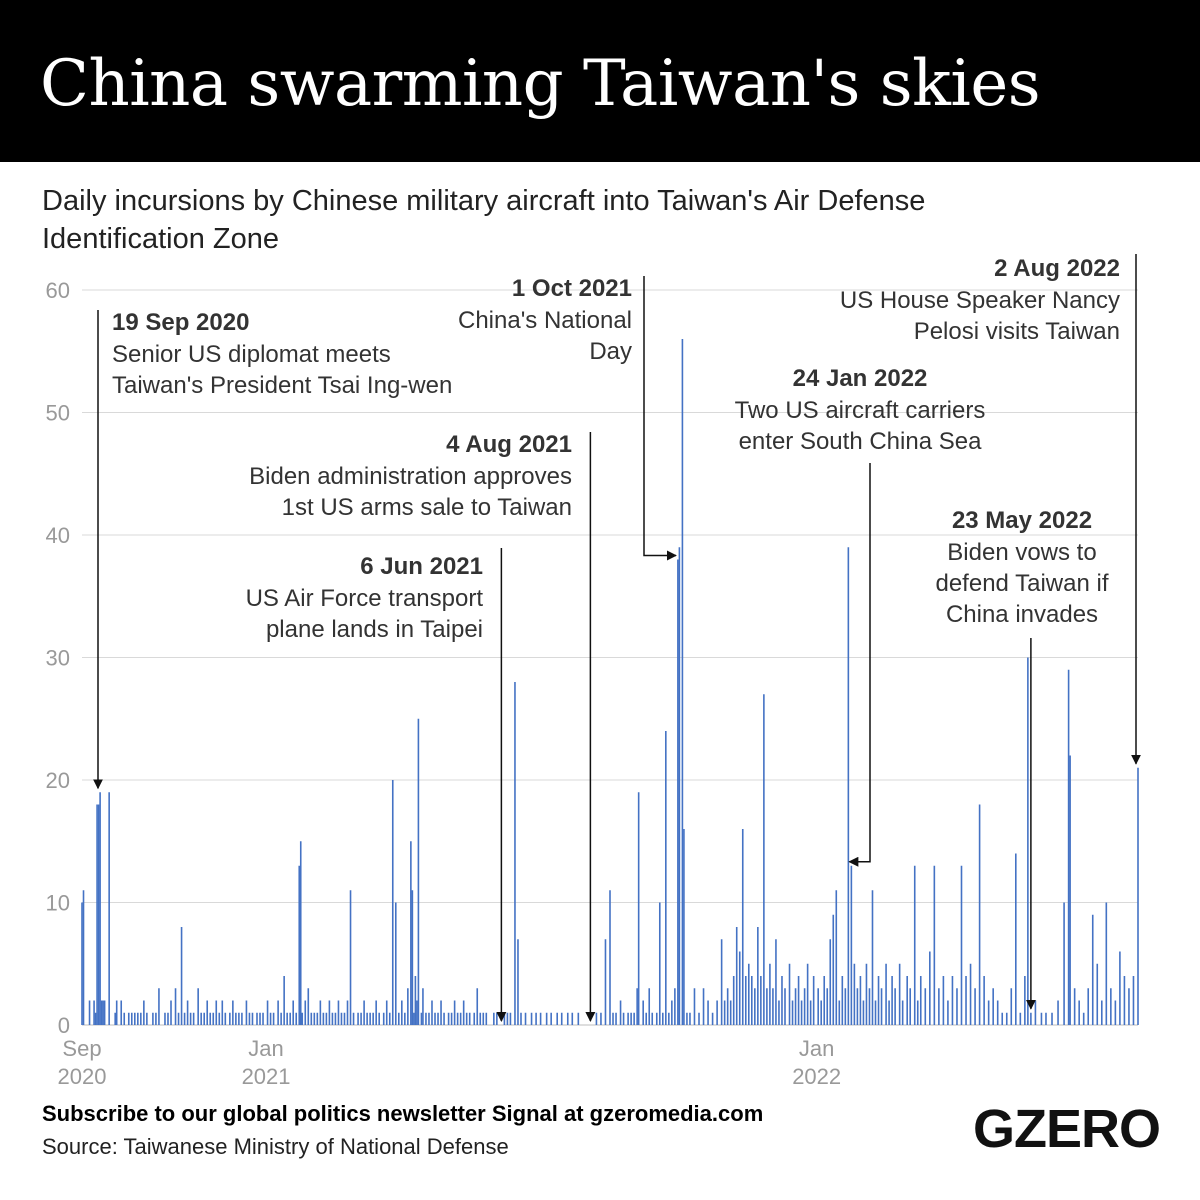 Image resolution: width=1200 pixels, height=1200 pixels. I want to click on annotation-text: Senior US diplomat meets, so click(251, 354).